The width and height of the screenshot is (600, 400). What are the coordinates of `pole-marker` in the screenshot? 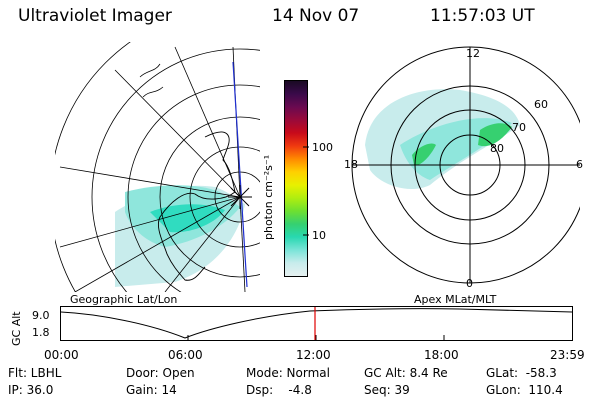 It's located at (240, 197).